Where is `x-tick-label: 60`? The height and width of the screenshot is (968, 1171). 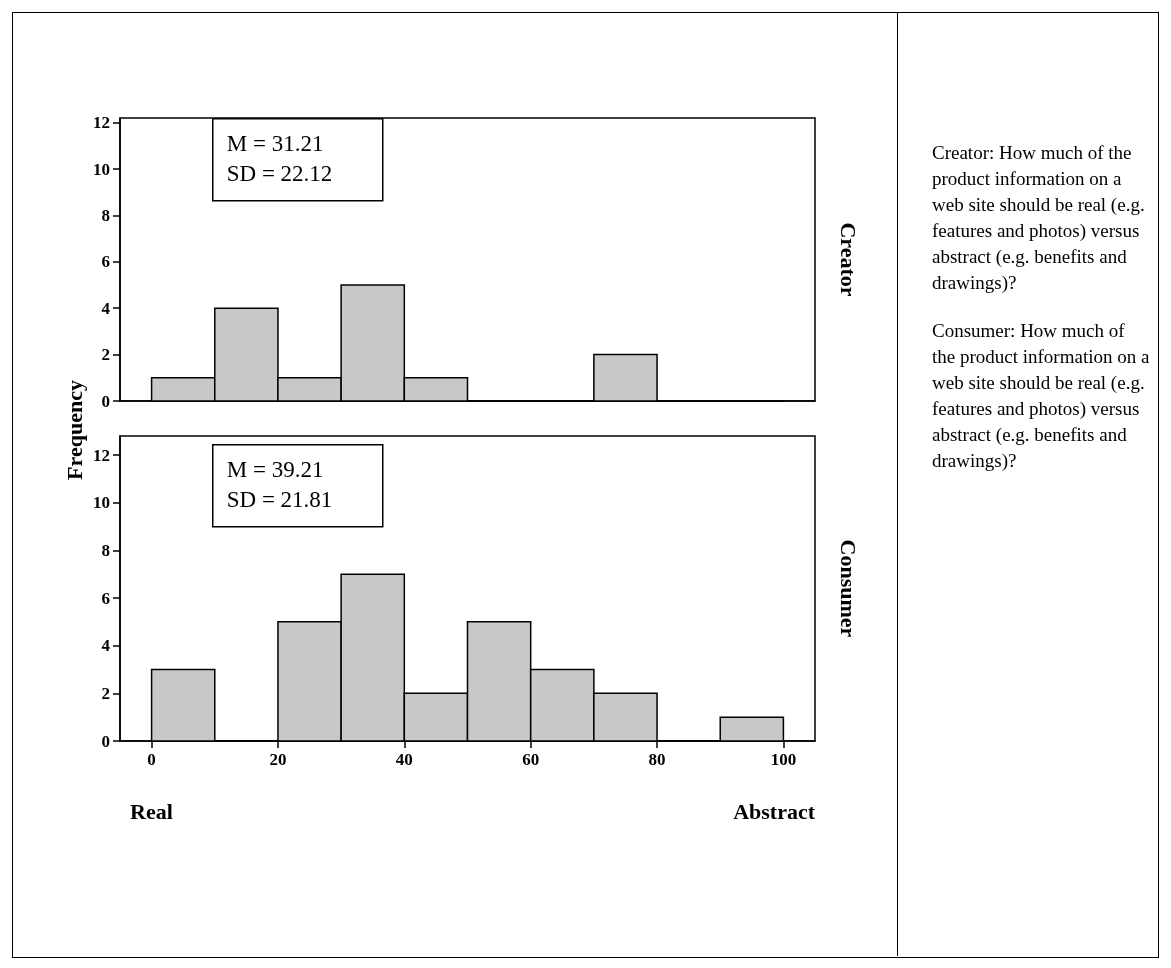
x-tick-label: 60 is located at coordinates (531, 759).